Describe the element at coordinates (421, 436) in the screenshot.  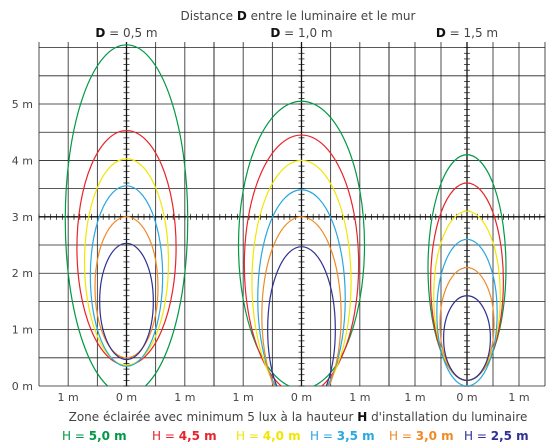
I see `legend-item: H = 3,0 m` at that location.